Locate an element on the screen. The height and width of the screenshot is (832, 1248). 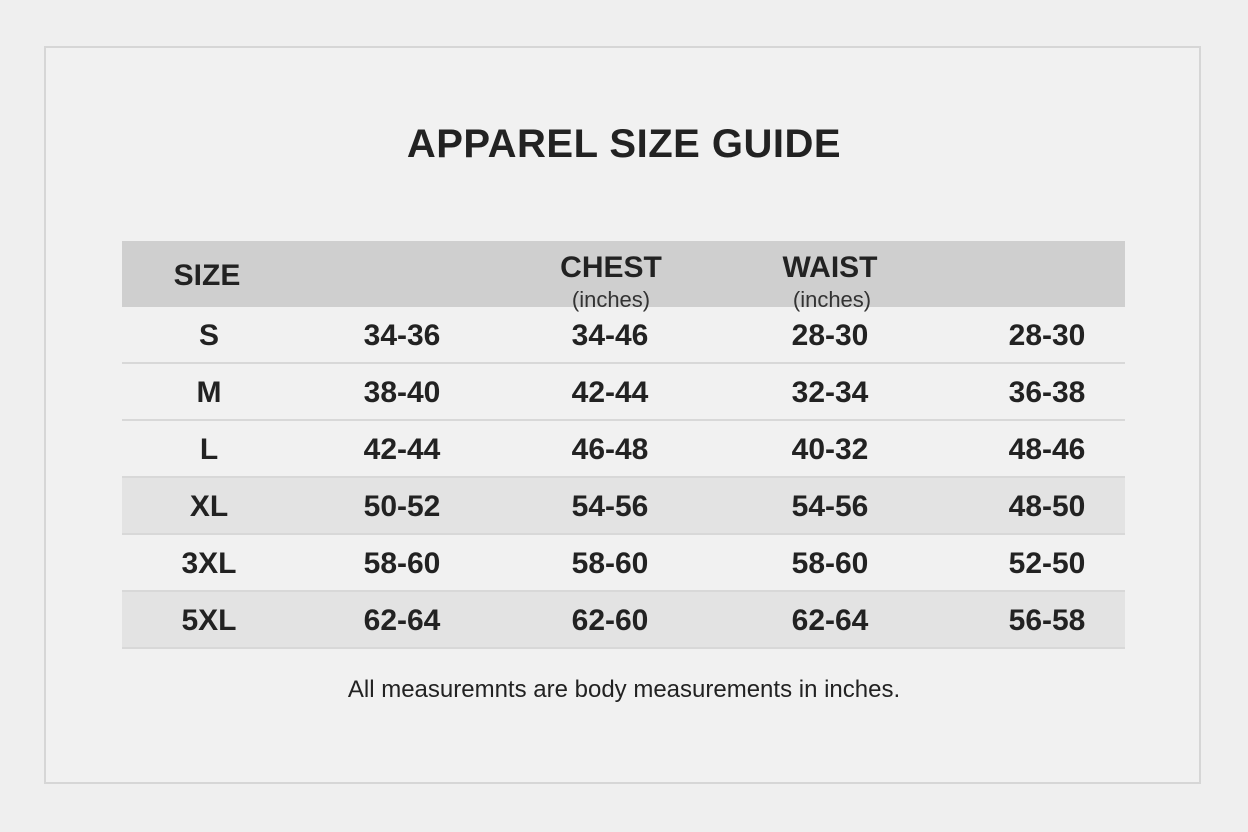
table-cell: 5XL is located at coordinates (209, 620).